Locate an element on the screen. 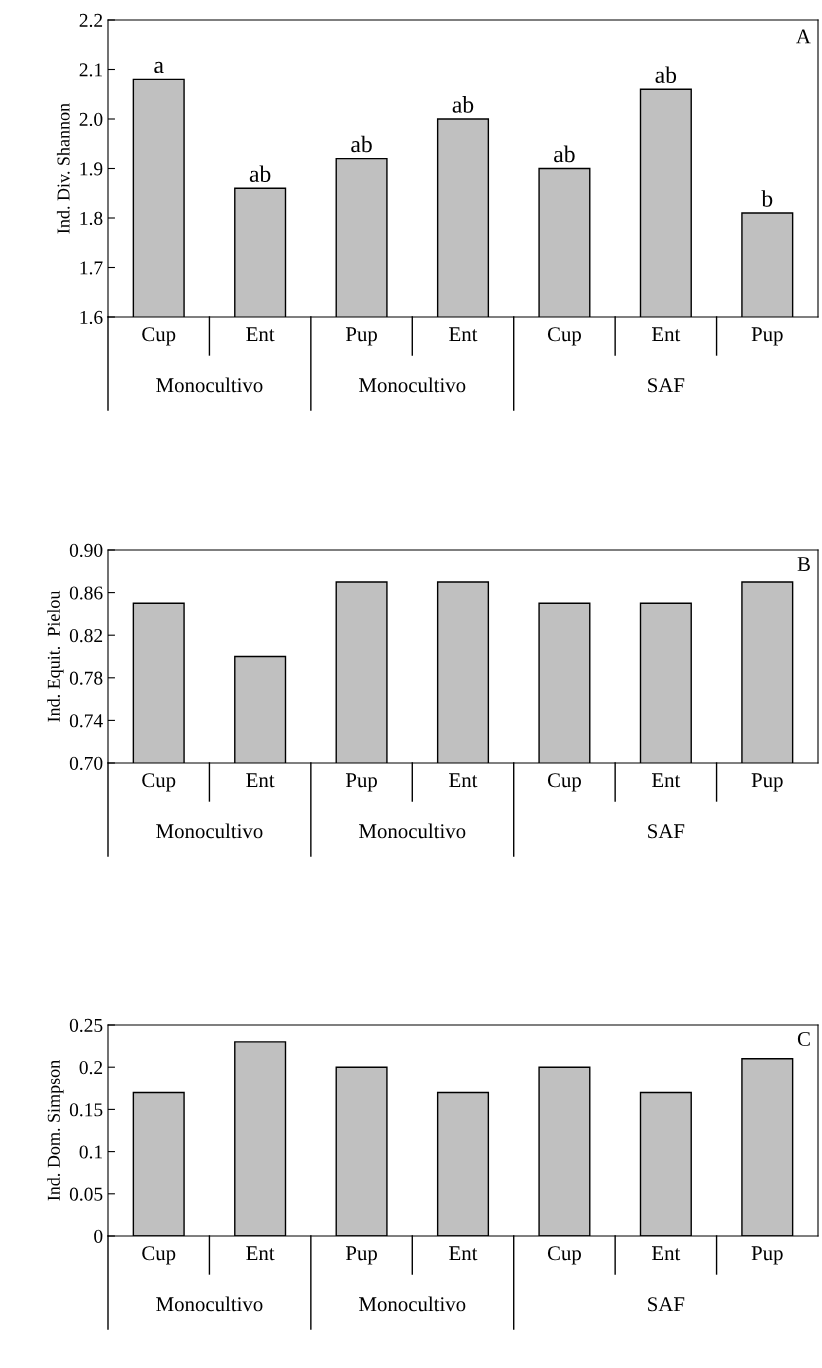 This screenshot has height=1368, width=822. chart-title: A is located at coordinates (803, 36).